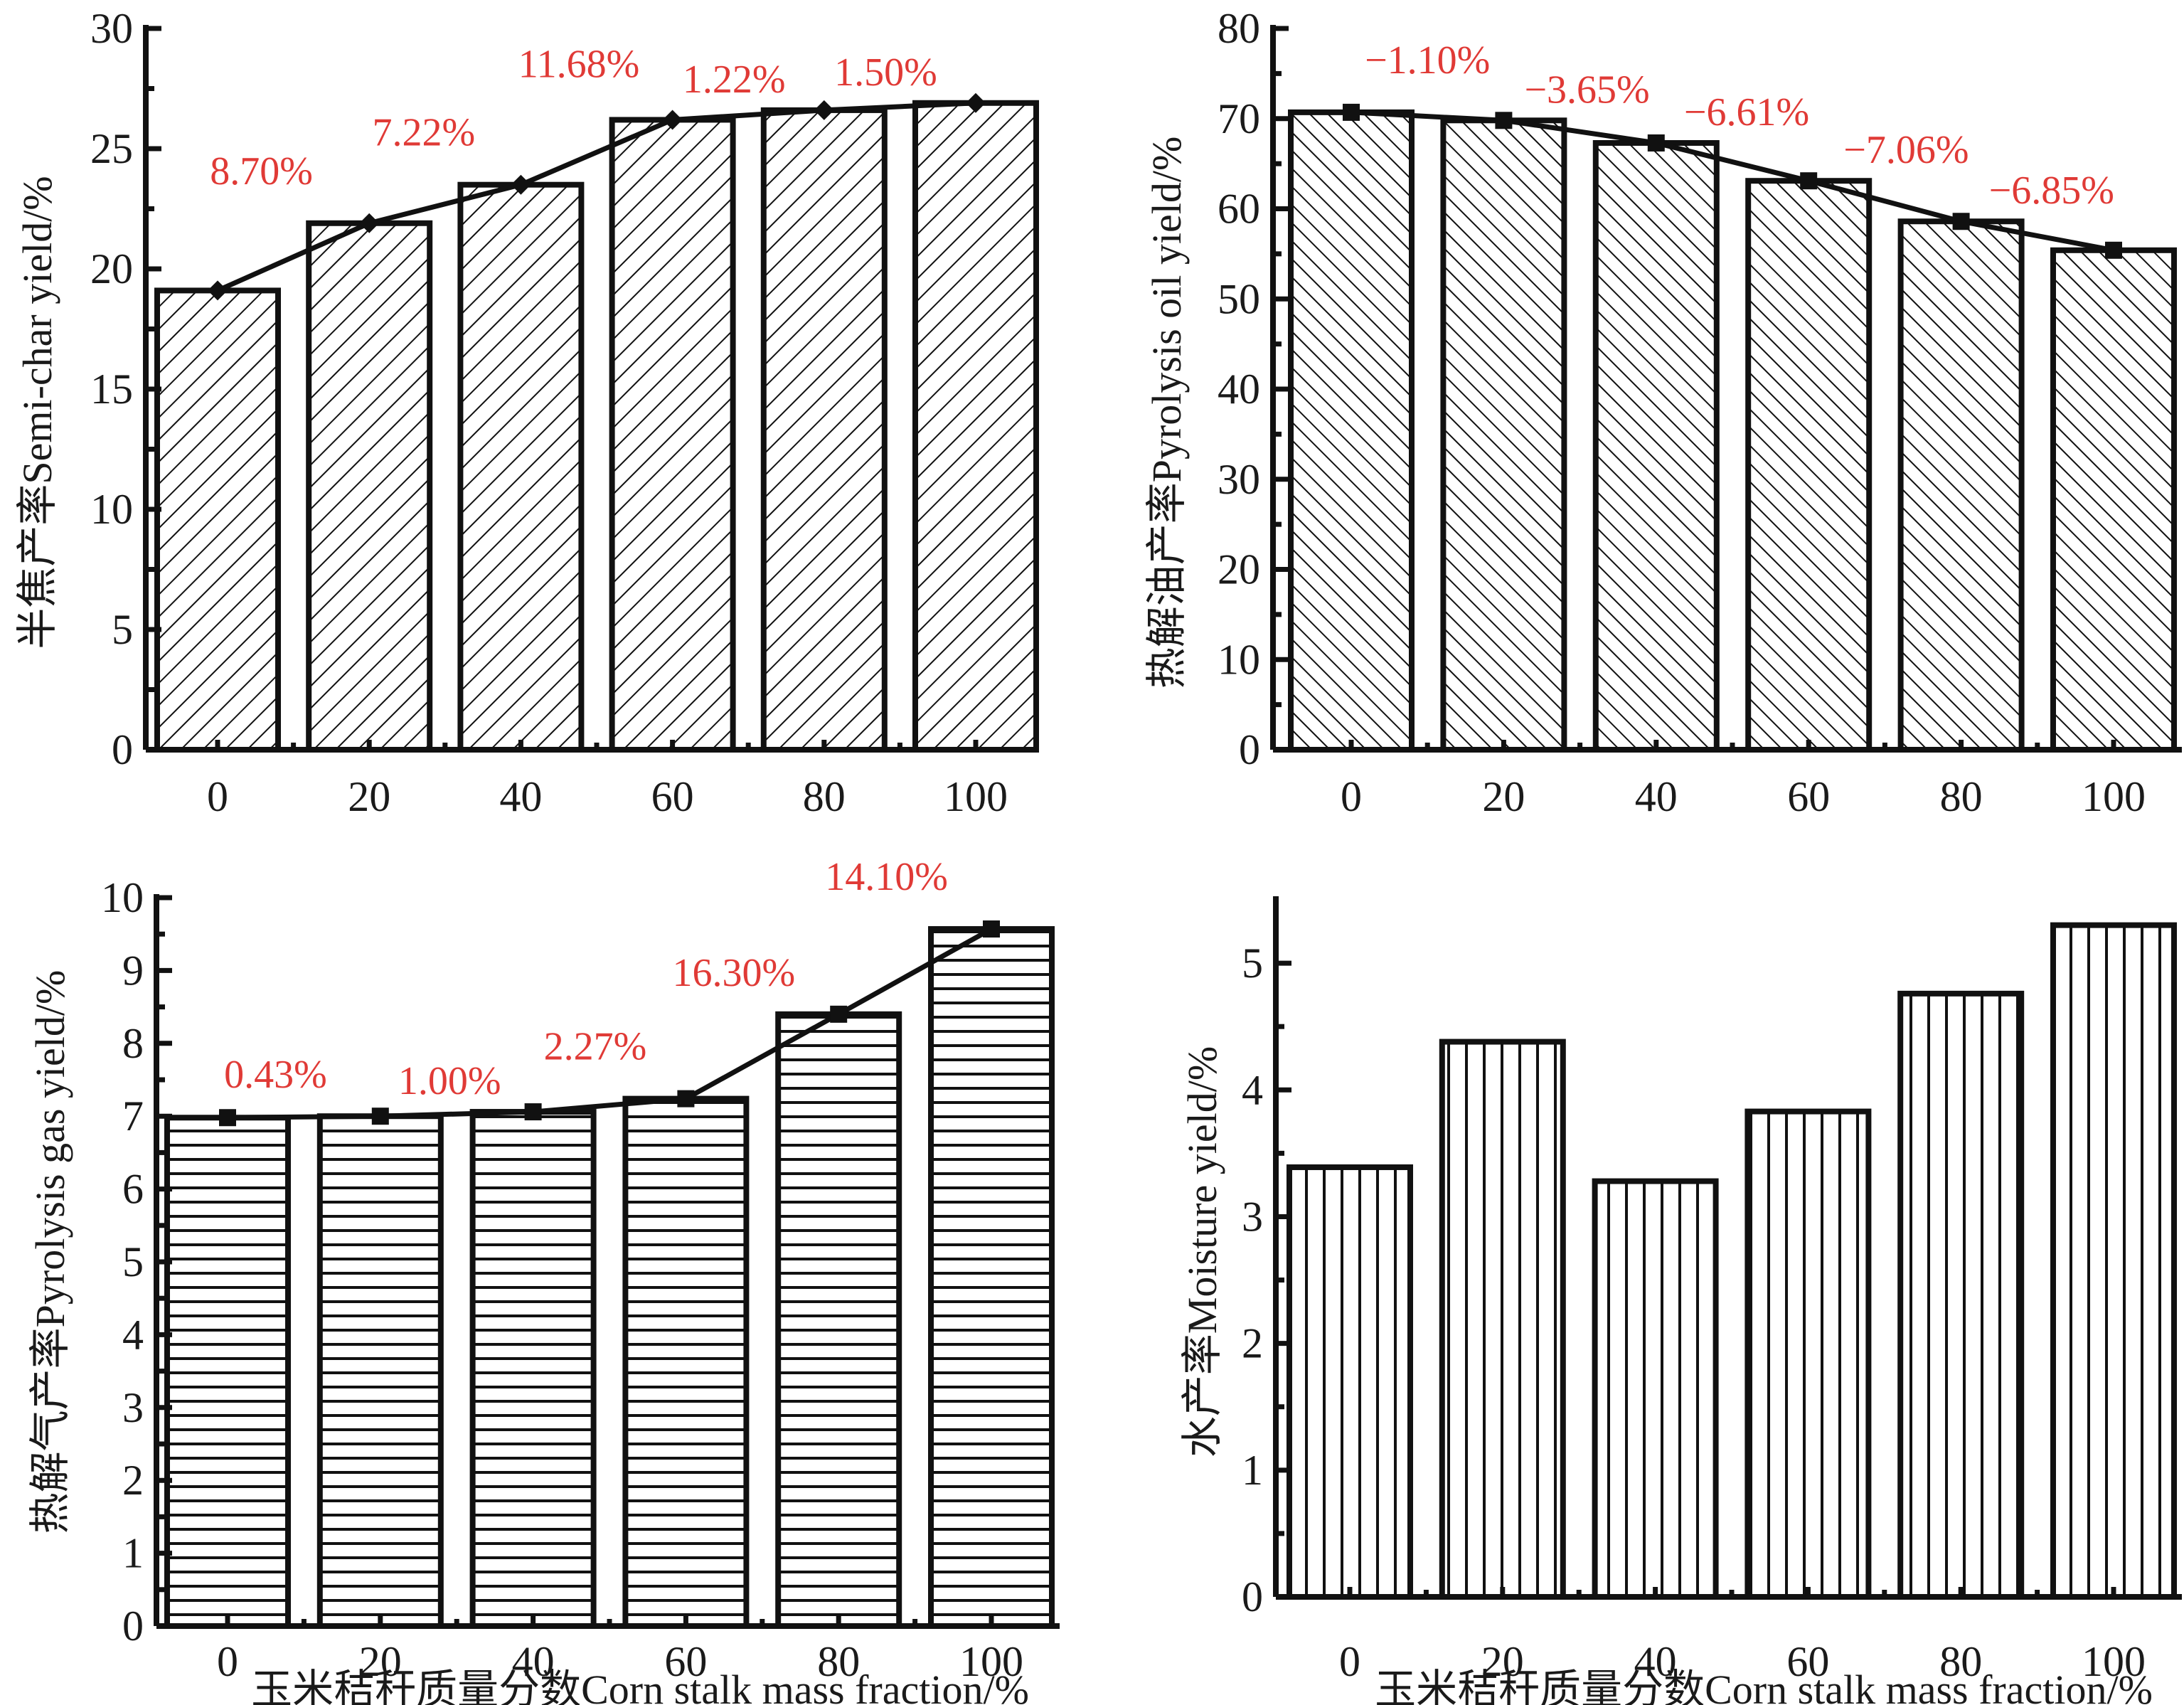 The width and height of the screenshot is (2184, 1705). What do you see at coordinates (1906, 150) in the screenshot?
I see `change-annotation: −7.06%` at bounding box center [1906, 150].